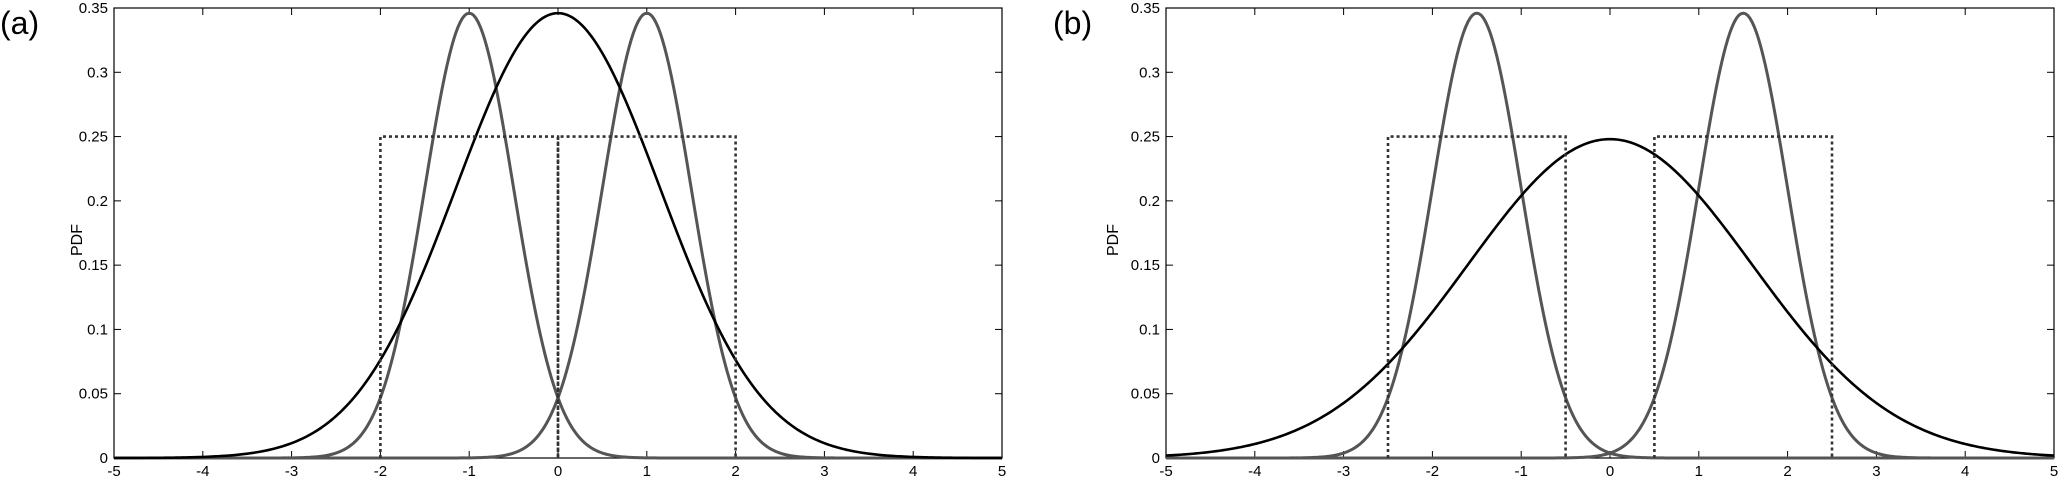 This screenshot has height=480, width=2067. What do you see at coordinates (1165, 471) in the screenshot?
I see `panel-b-x-tick-label: -5` at bounding box center [1165, 471].